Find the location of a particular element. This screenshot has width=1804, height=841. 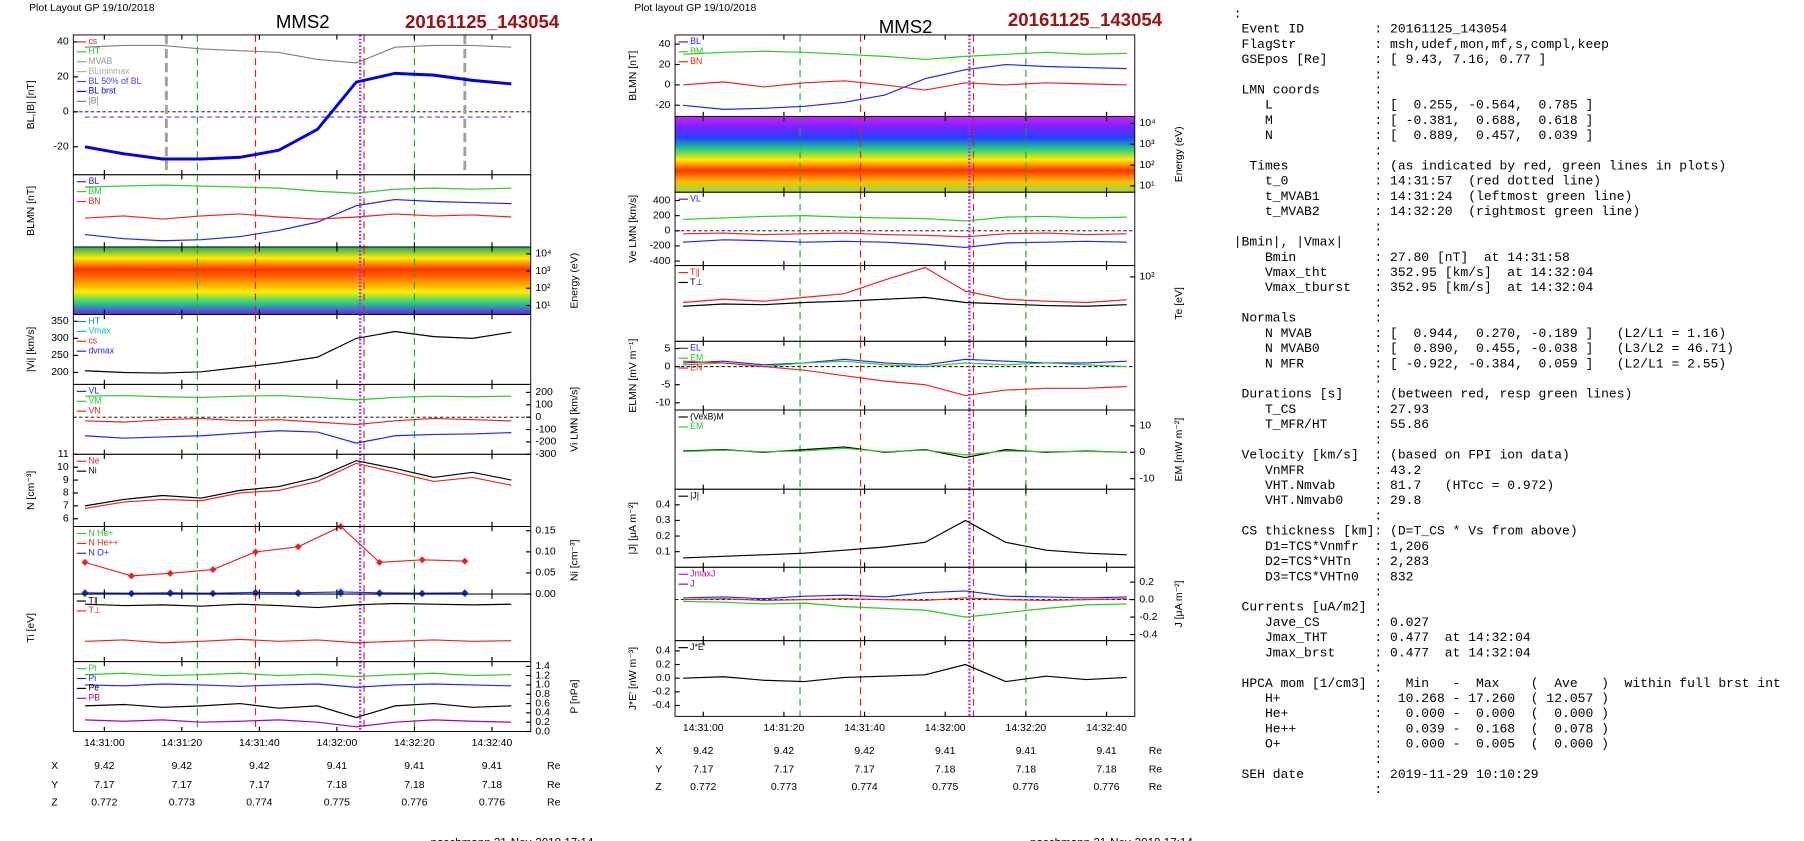

y-axis-label: Ti [eV] is located at coordinates (31, 628).